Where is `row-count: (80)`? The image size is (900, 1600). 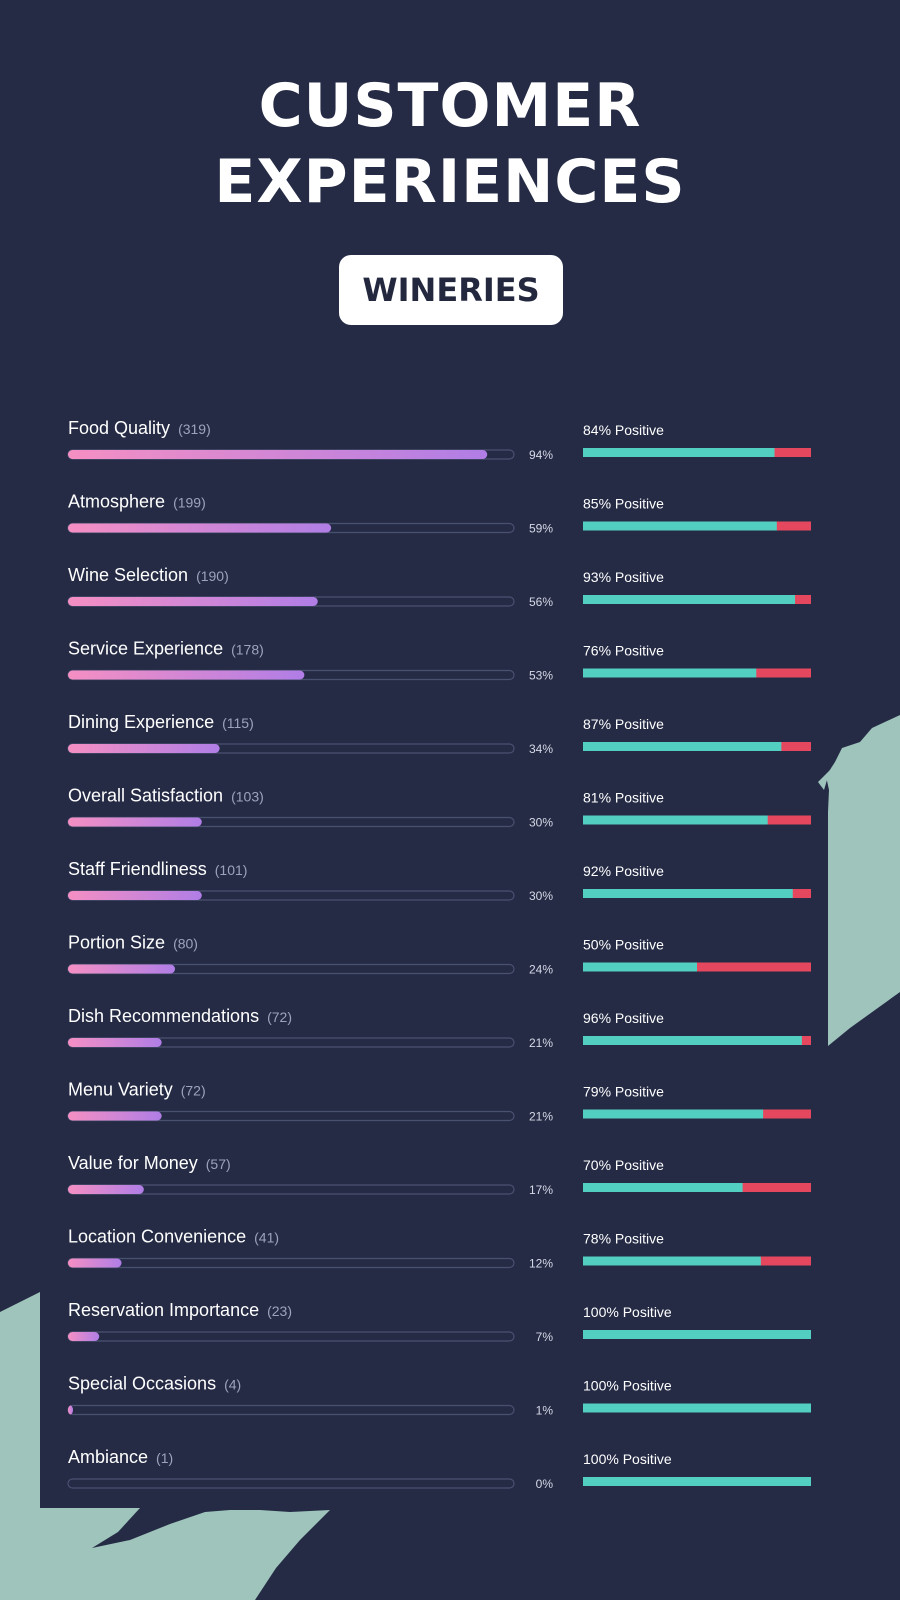
row-count: (80) is located at coordinates (185, 944).